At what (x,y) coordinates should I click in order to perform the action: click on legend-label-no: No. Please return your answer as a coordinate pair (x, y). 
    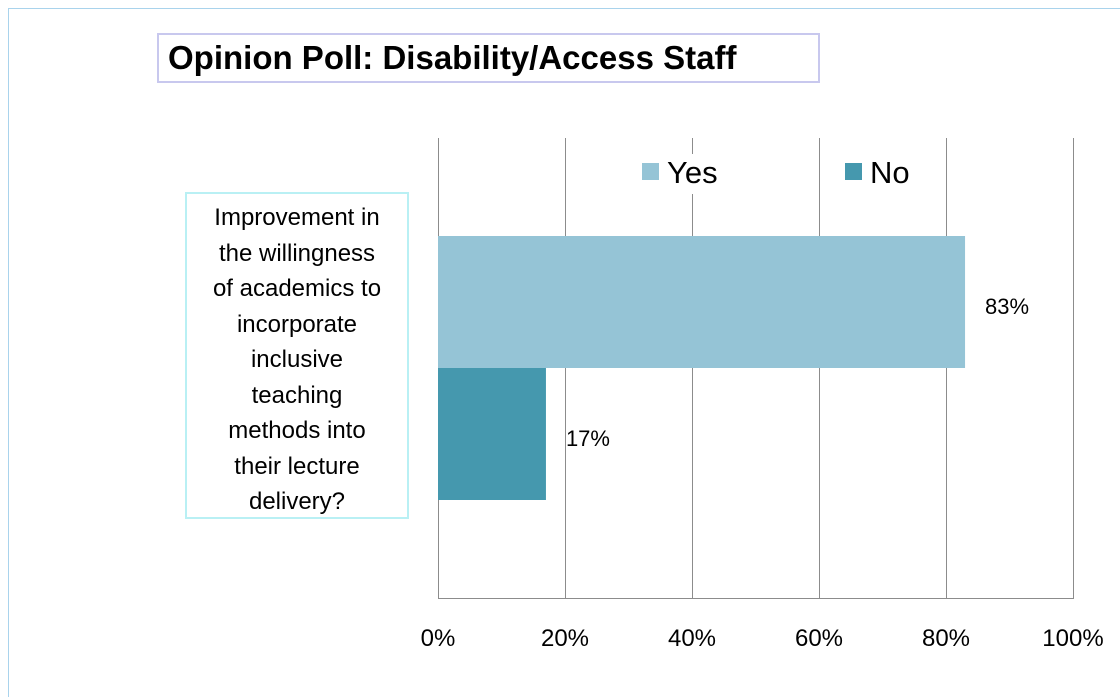
    Looking at the image, I should click on (890, 172).